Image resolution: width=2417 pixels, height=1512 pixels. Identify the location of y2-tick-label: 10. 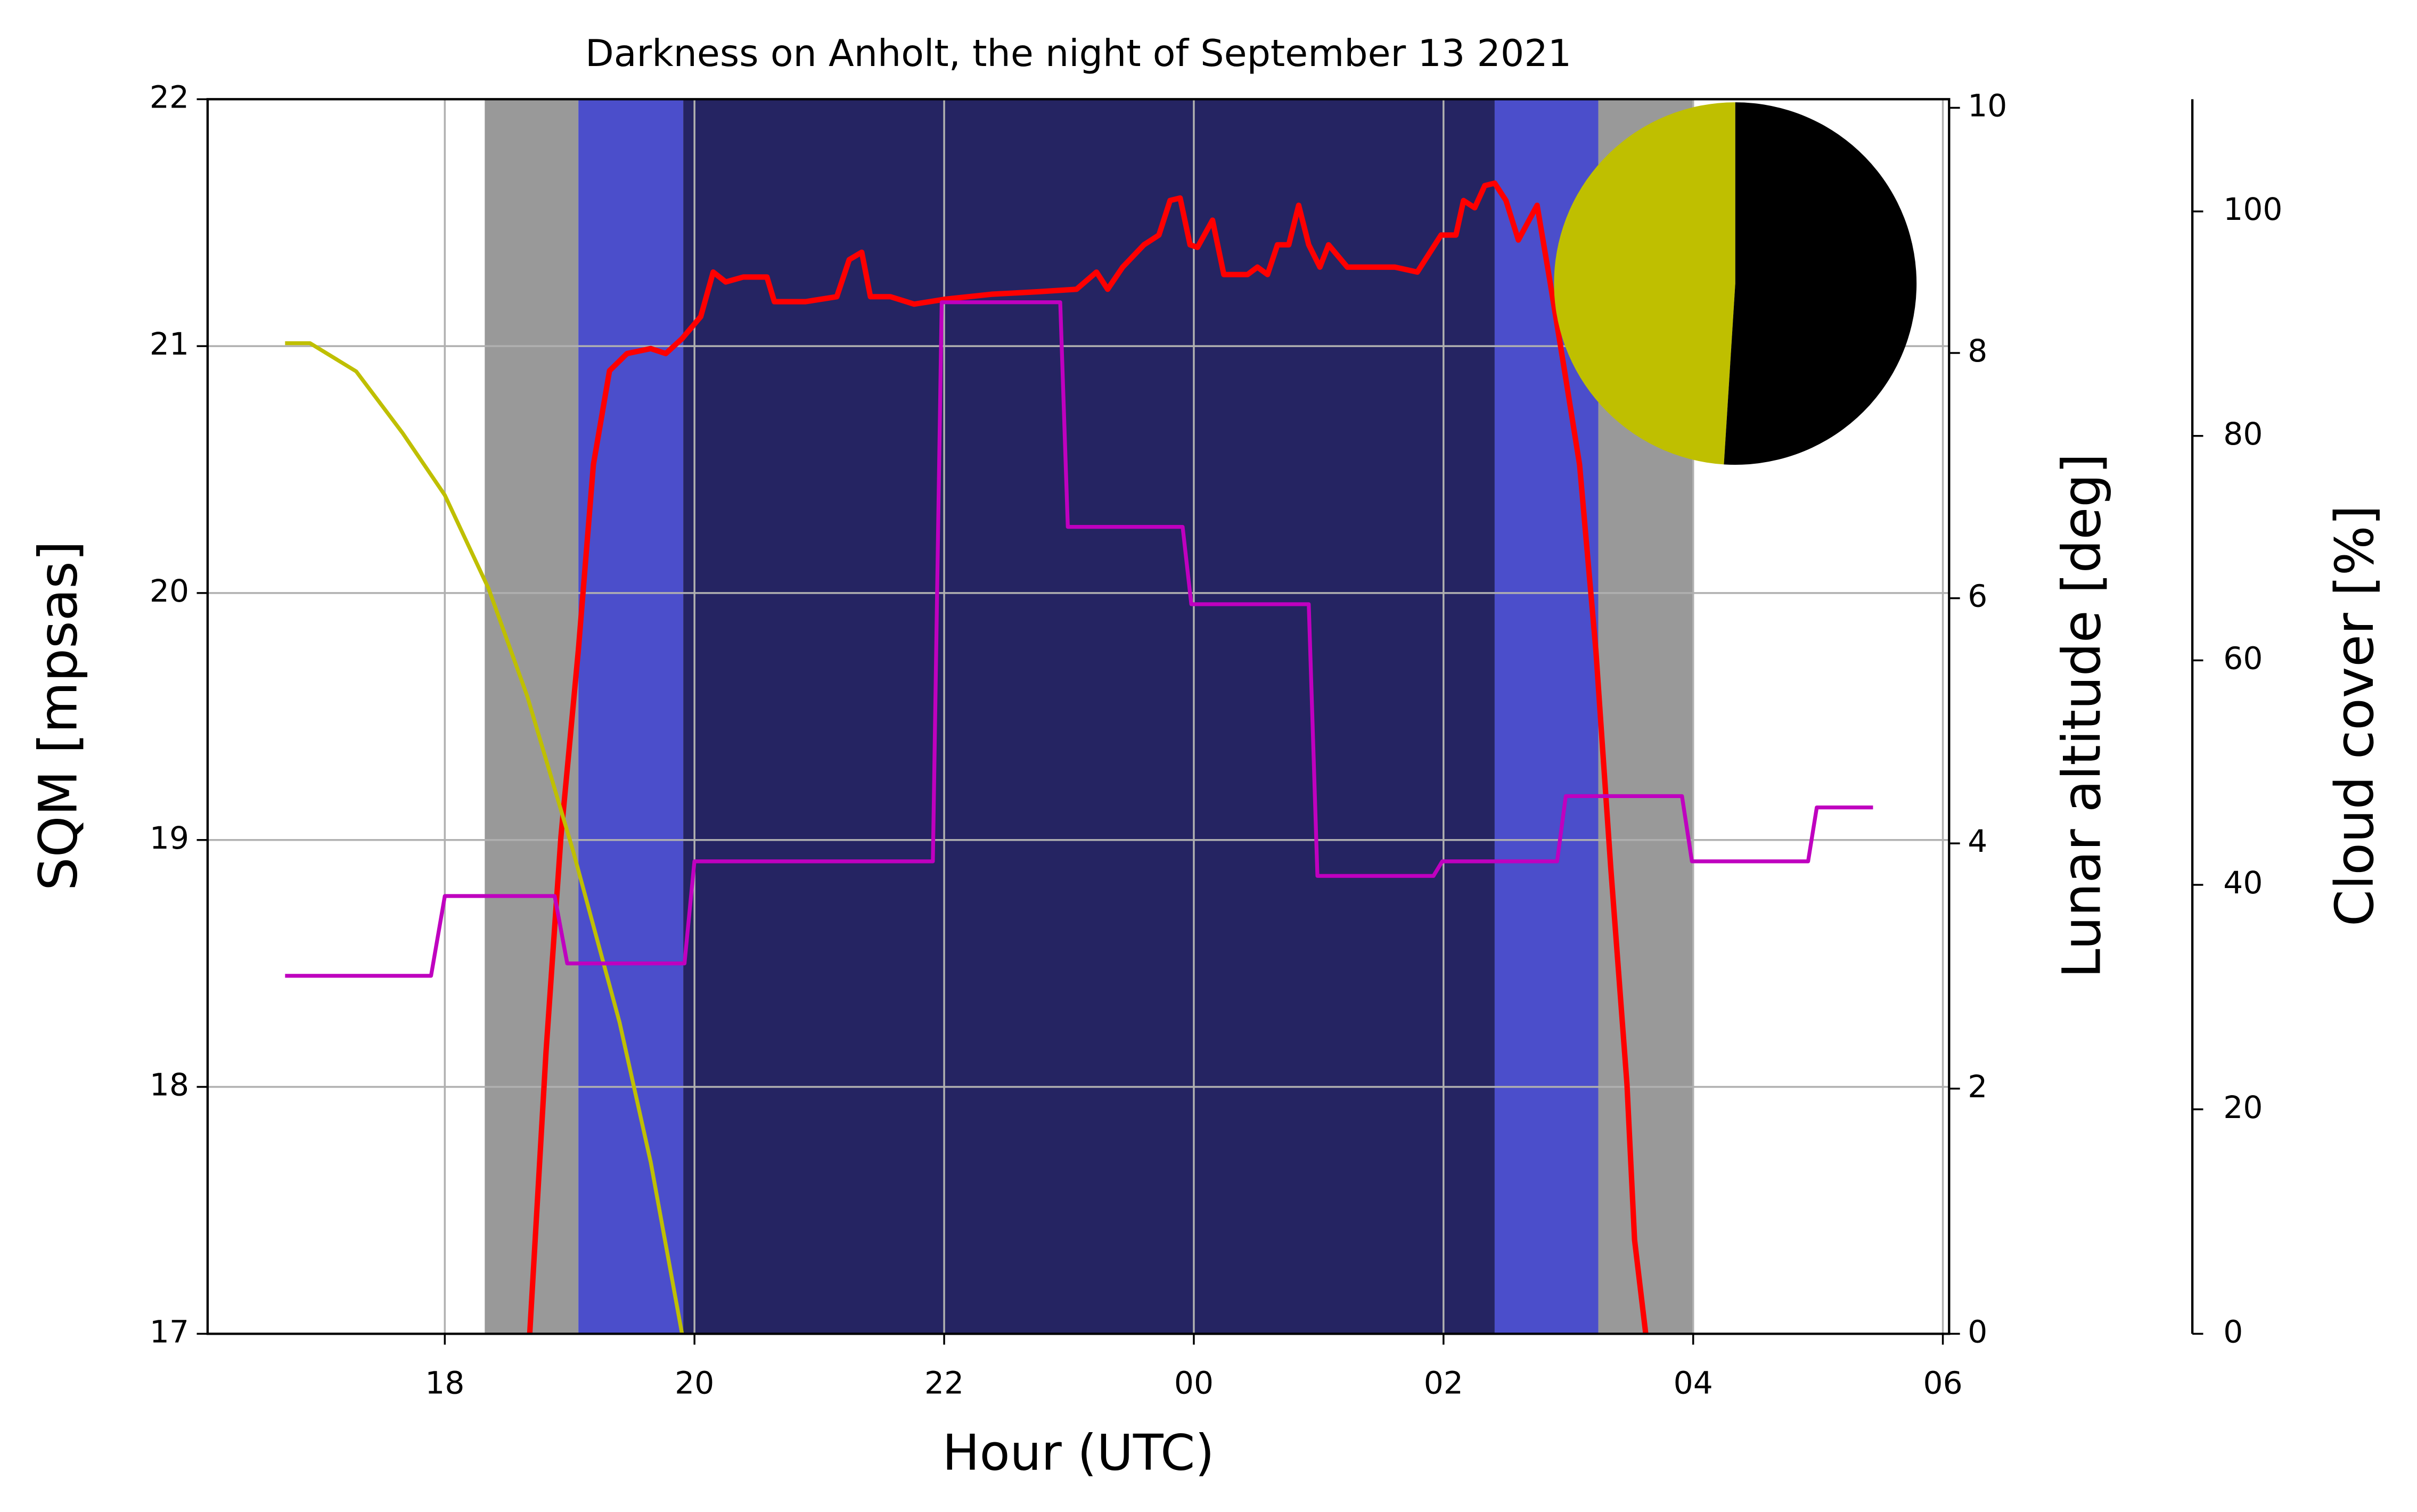
(1988, 106).